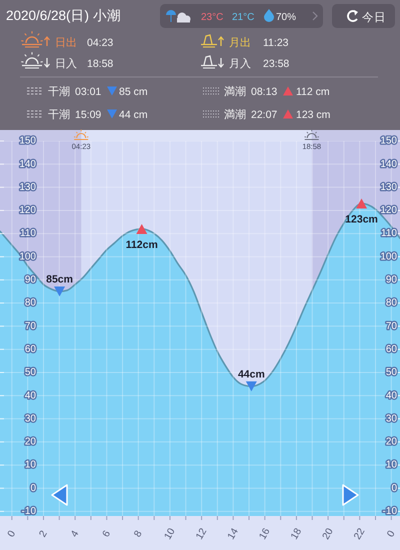  I want to click on y2-tick-label: 20, so click(392, 442).